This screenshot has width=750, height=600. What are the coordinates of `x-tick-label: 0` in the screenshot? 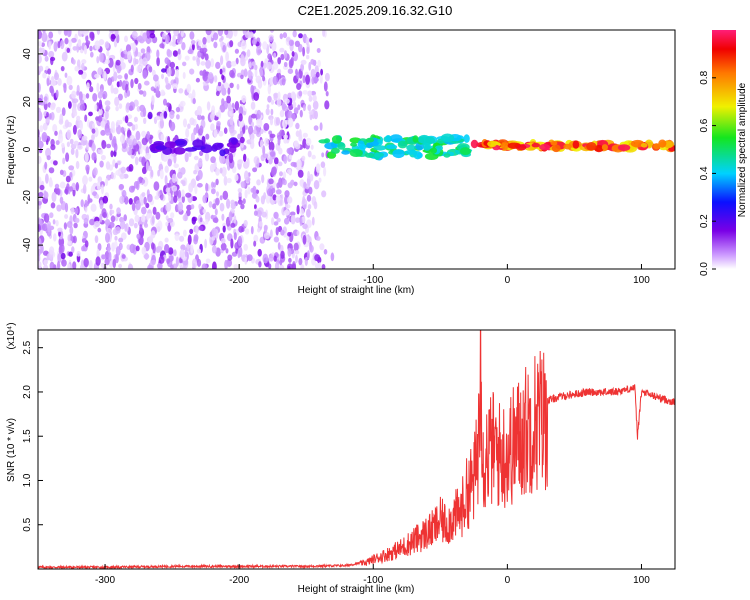 It's located at (508, 280).